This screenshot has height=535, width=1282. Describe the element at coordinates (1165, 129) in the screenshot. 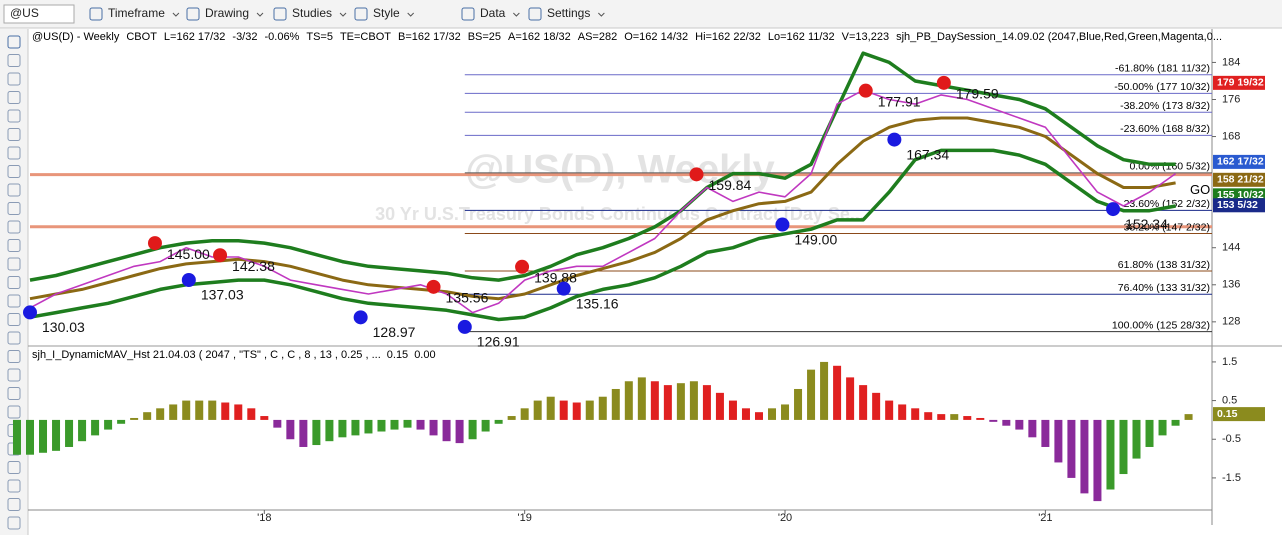

I see `fib-label: -23.60% (168 8/32)` at that location.